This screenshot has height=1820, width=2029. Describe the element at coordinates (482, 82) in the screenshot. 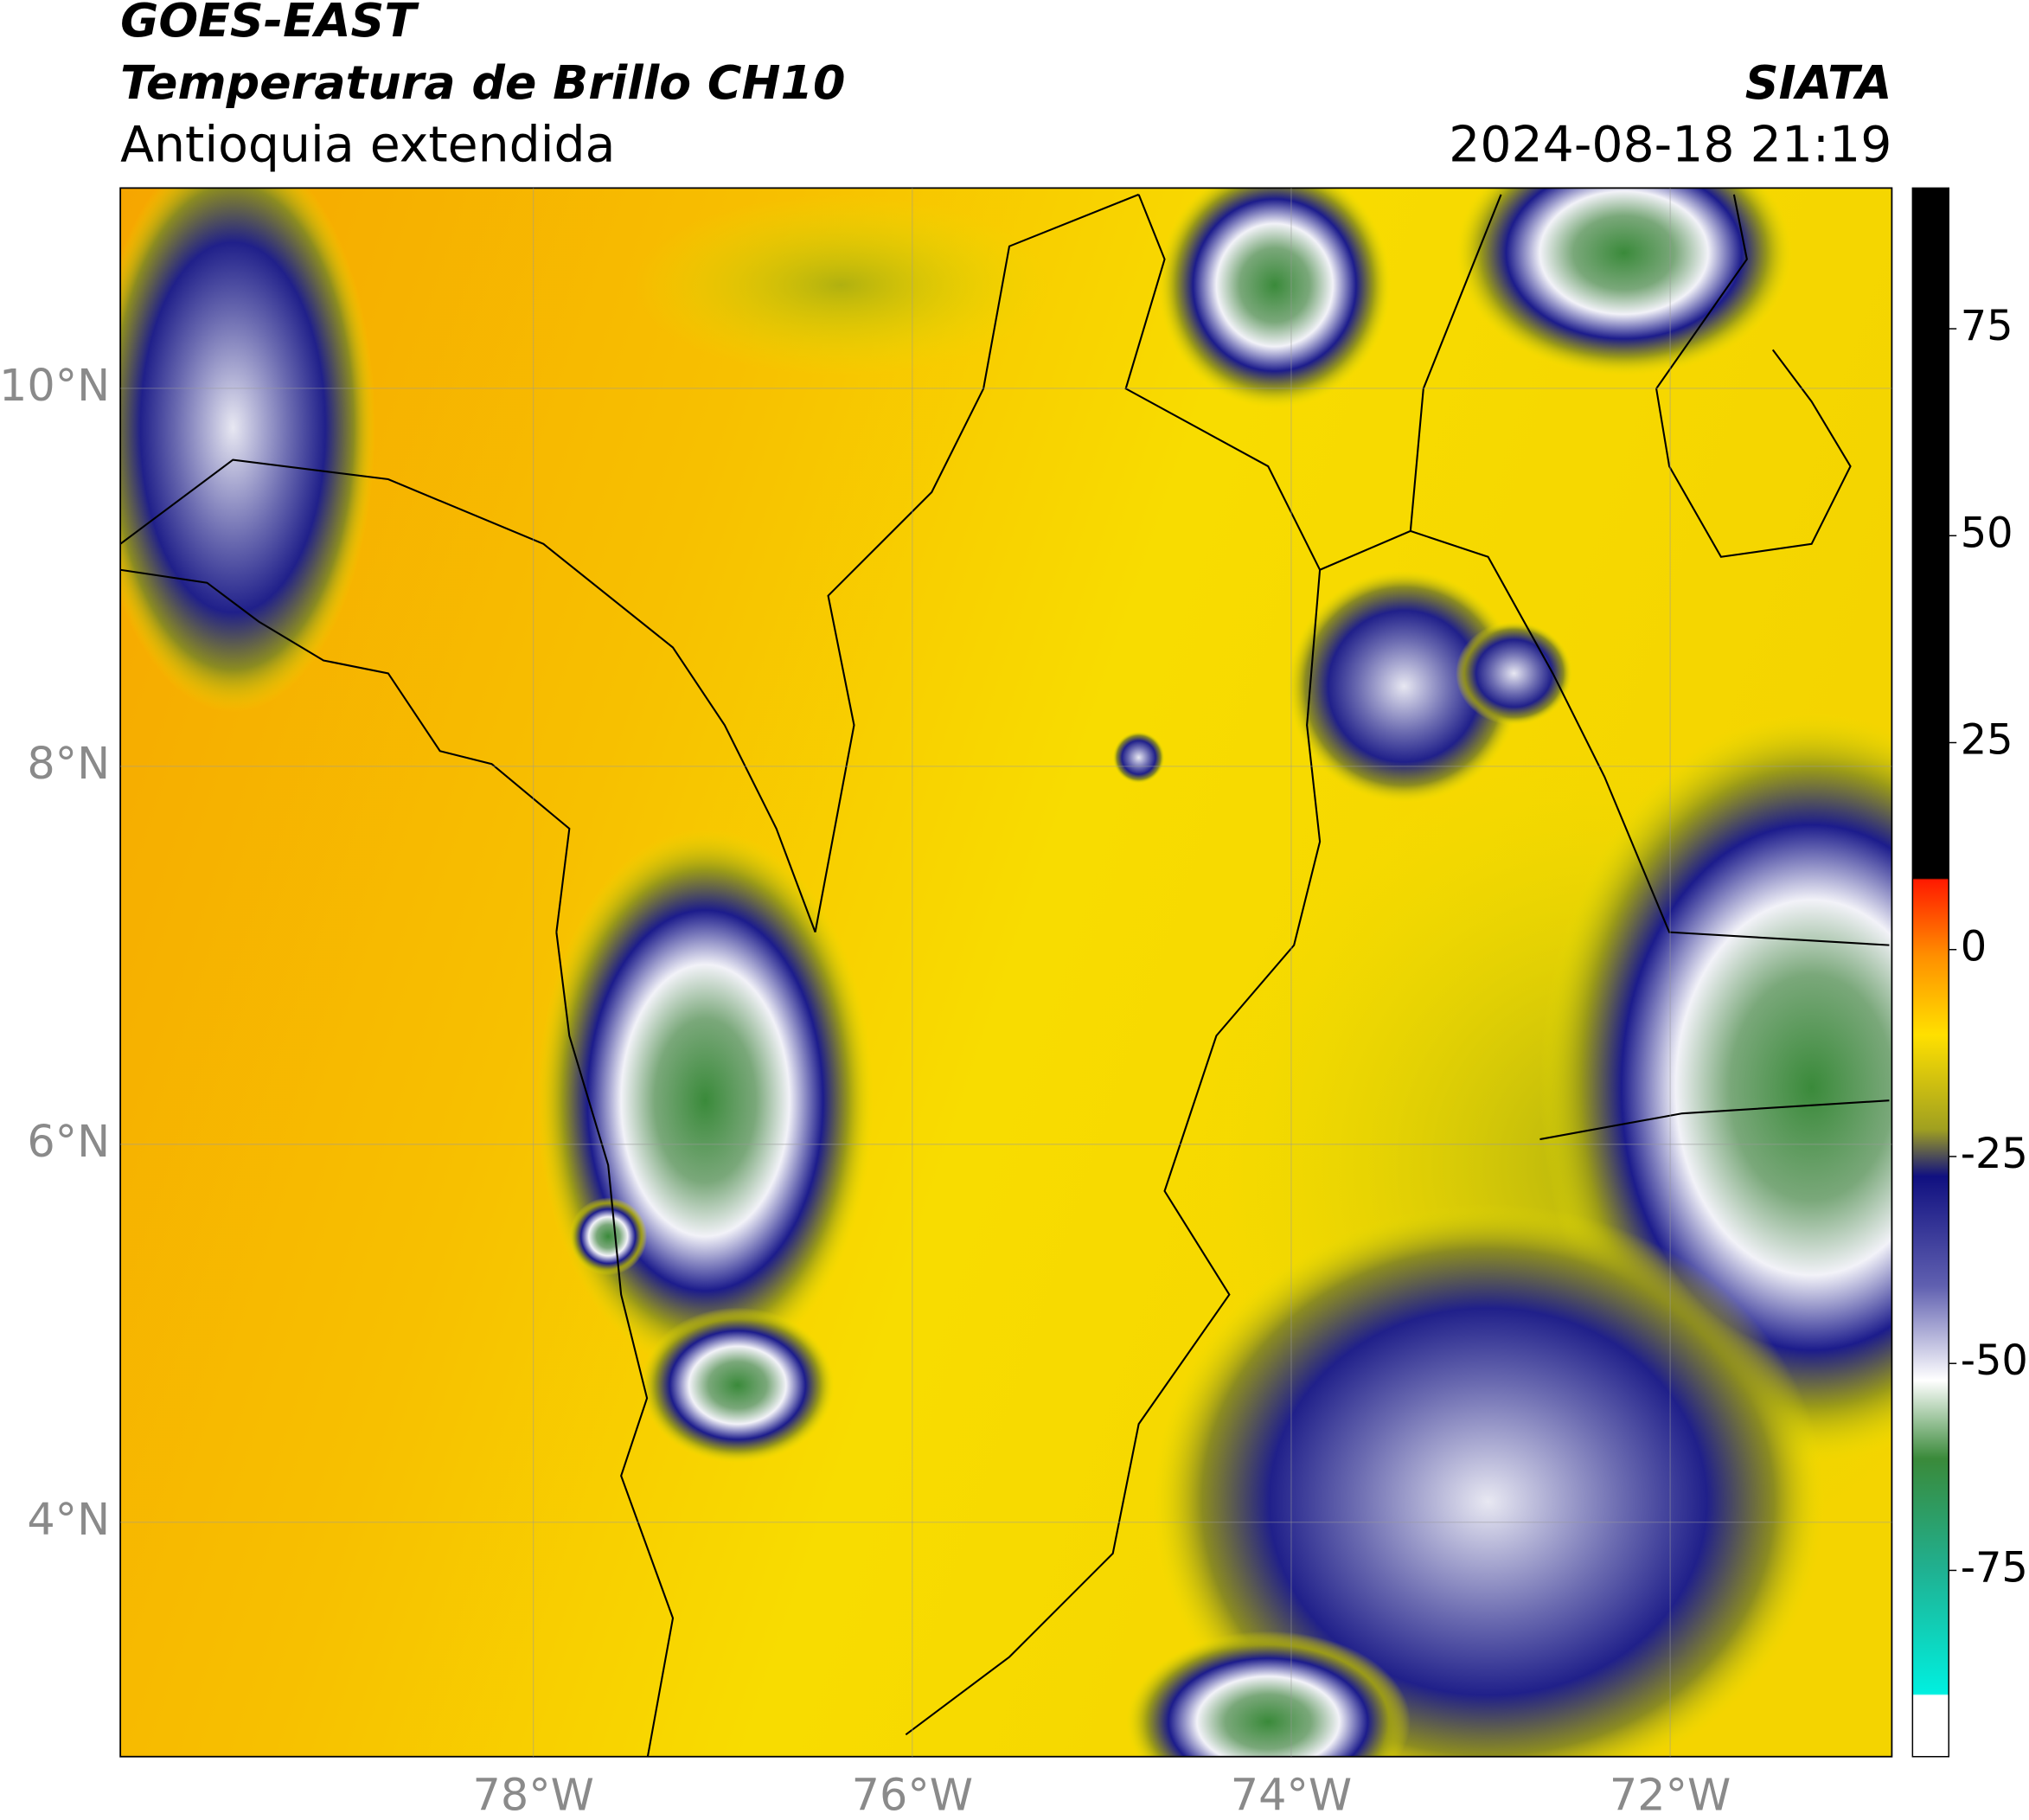

I see `subtitle: Temperatura de Brillo CH10` at that location.